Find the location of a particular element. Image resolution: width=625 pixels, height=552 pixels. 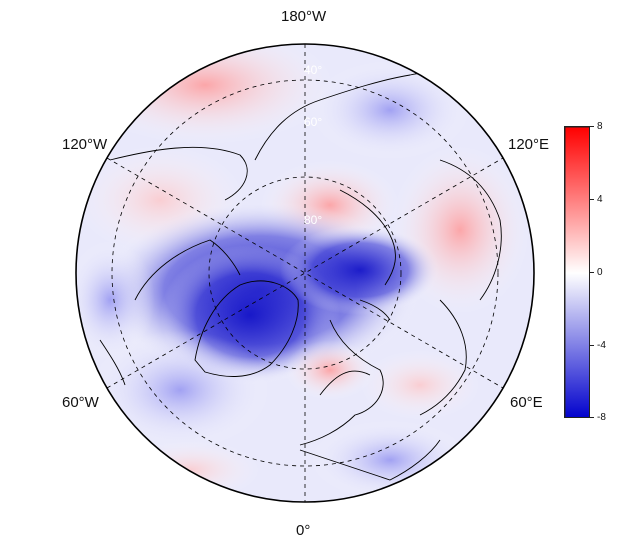

colorbar-tick-label: 0 is located at coordinates (600, 272).